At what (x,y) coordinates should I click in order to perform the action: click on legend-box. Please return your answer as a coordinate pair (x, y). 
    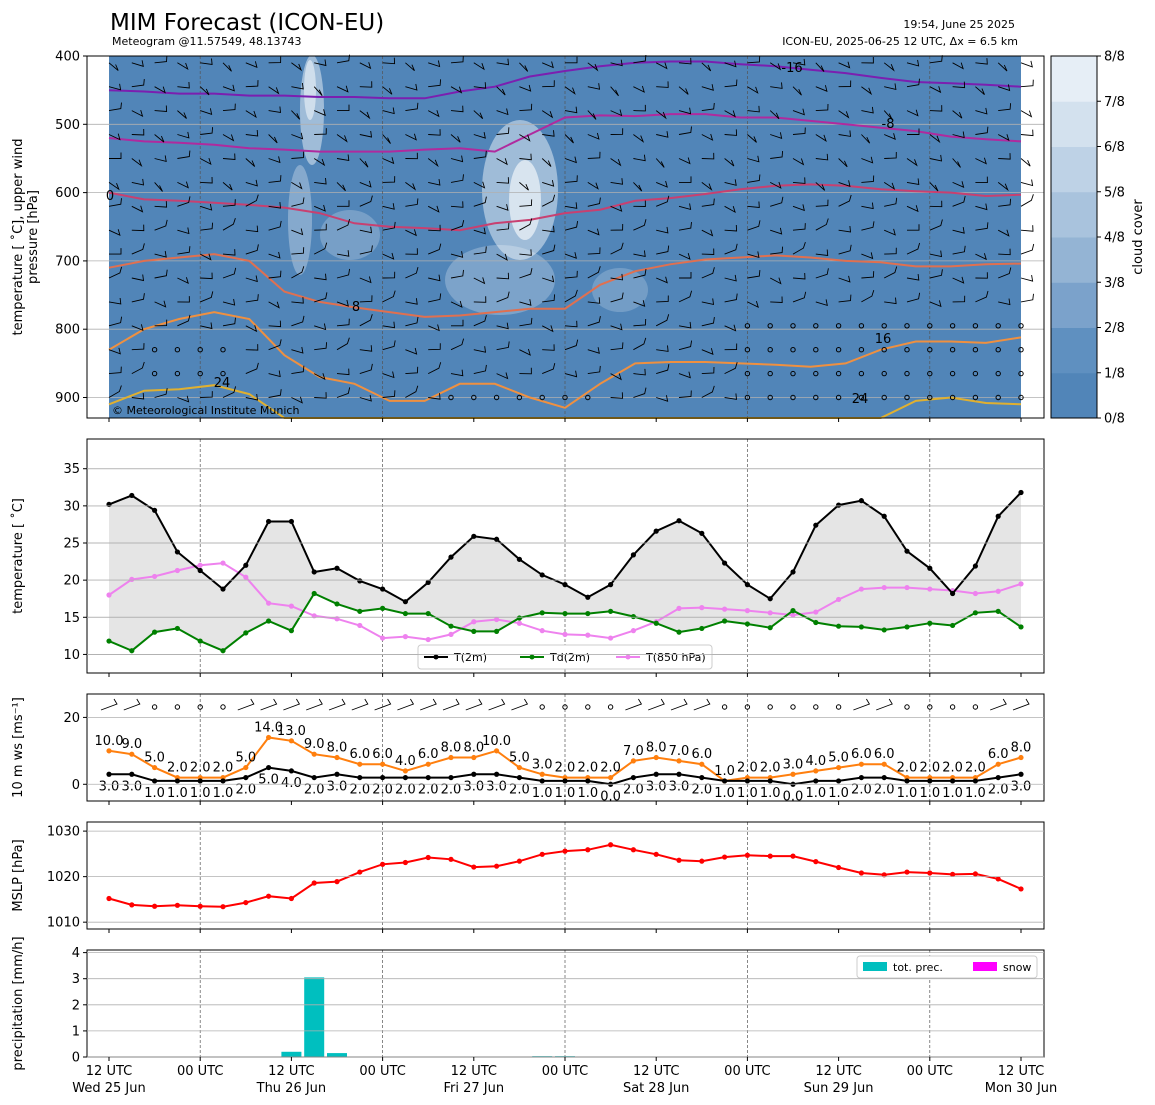
    Looking at the image, I should click on (565, 657).